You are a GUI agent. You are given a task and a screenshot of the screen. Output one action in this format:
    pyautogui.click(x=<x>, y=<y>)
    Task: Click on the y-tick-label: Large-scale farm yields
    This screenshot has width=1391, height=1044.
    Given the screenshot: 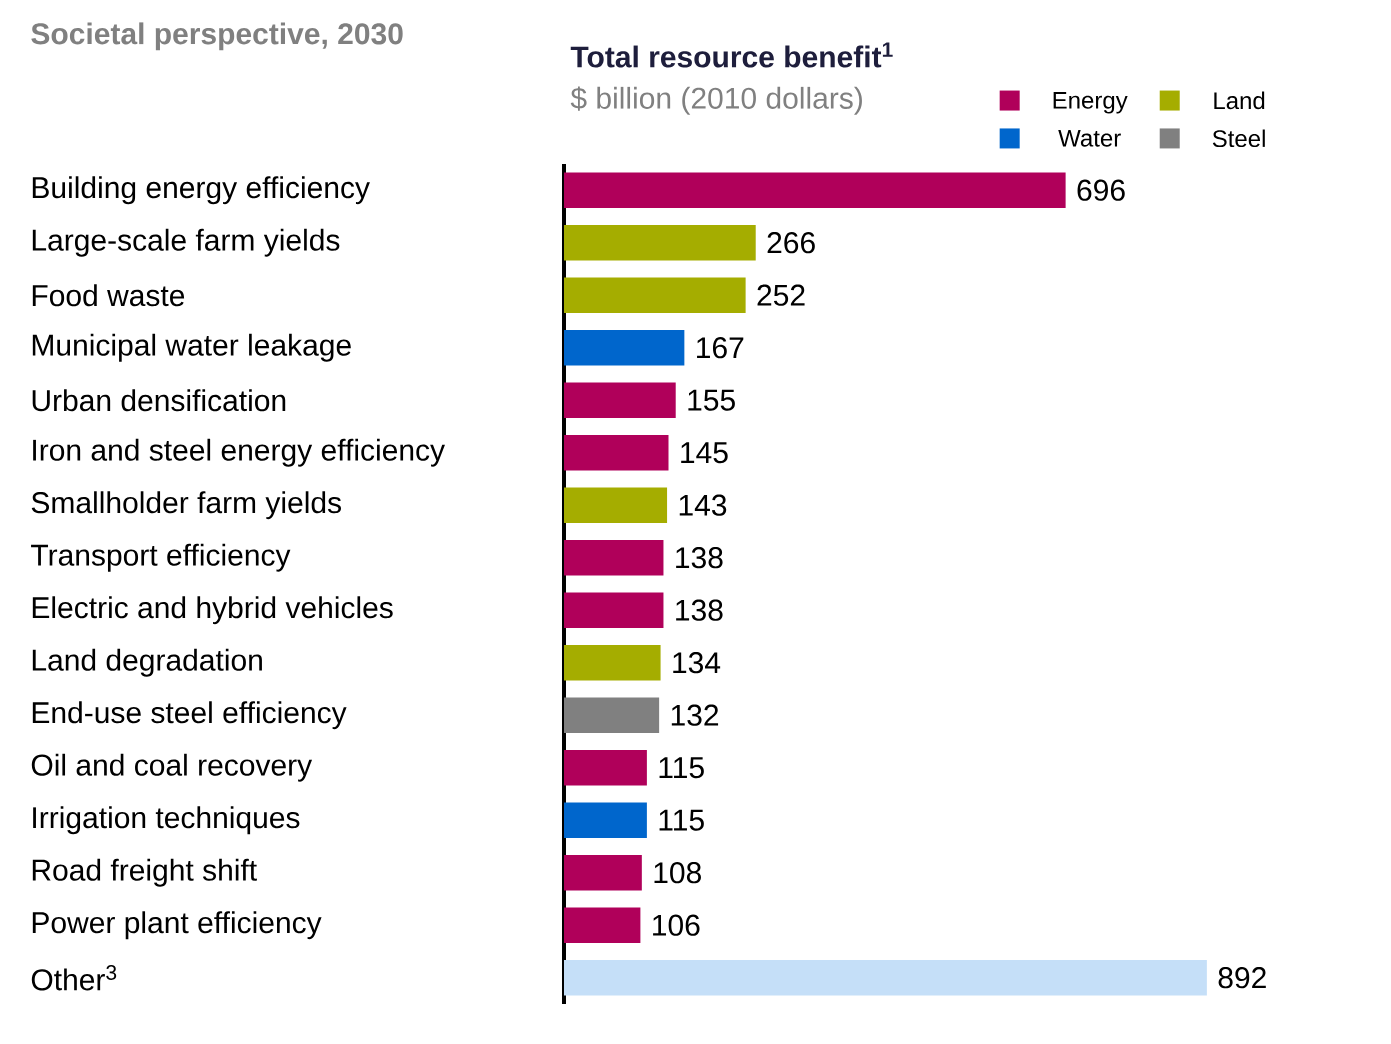 What is the action you would take?
    pyautogui.click(x=186, y=242)
    